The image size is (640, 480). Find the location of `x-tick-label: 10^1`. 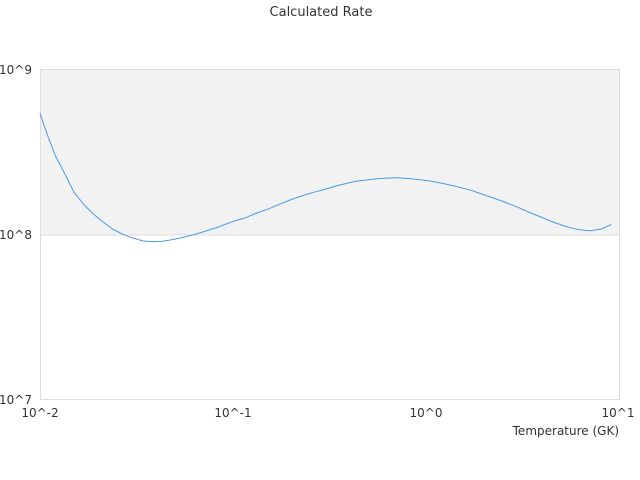

x-tick-label: 10^1 is located at coordinates (618, 413).